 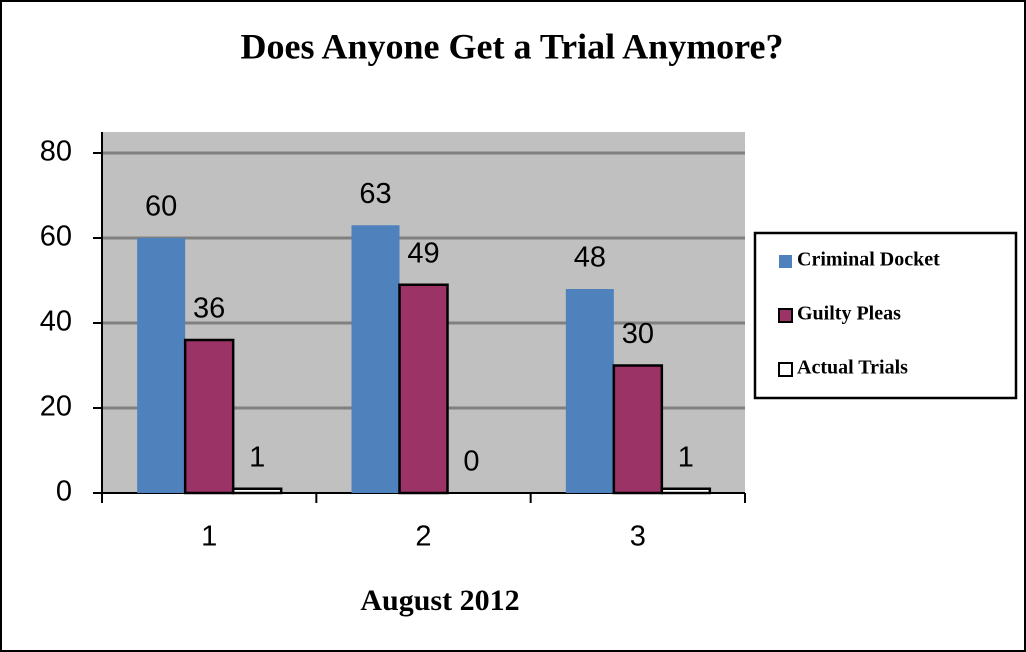 I want to click on legend-label: Criminal Docket, so click(x=868, y=260).